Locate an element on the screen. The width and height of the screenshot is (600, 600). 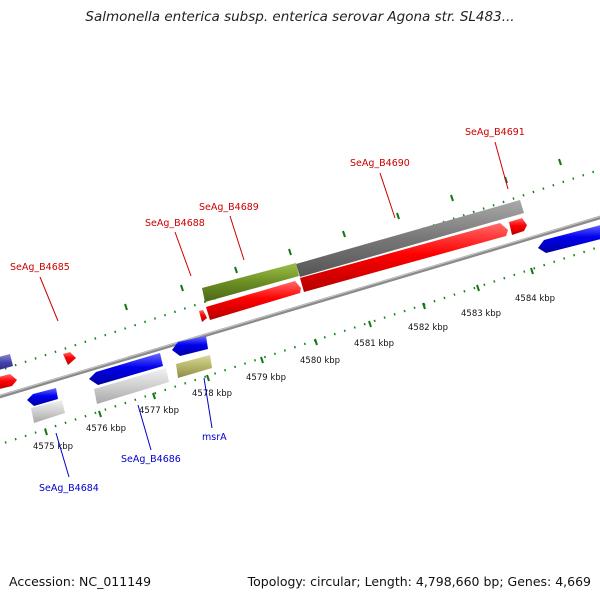
gene-label-b4684: SeAg_B4684 is located at coordinates (69, 488).